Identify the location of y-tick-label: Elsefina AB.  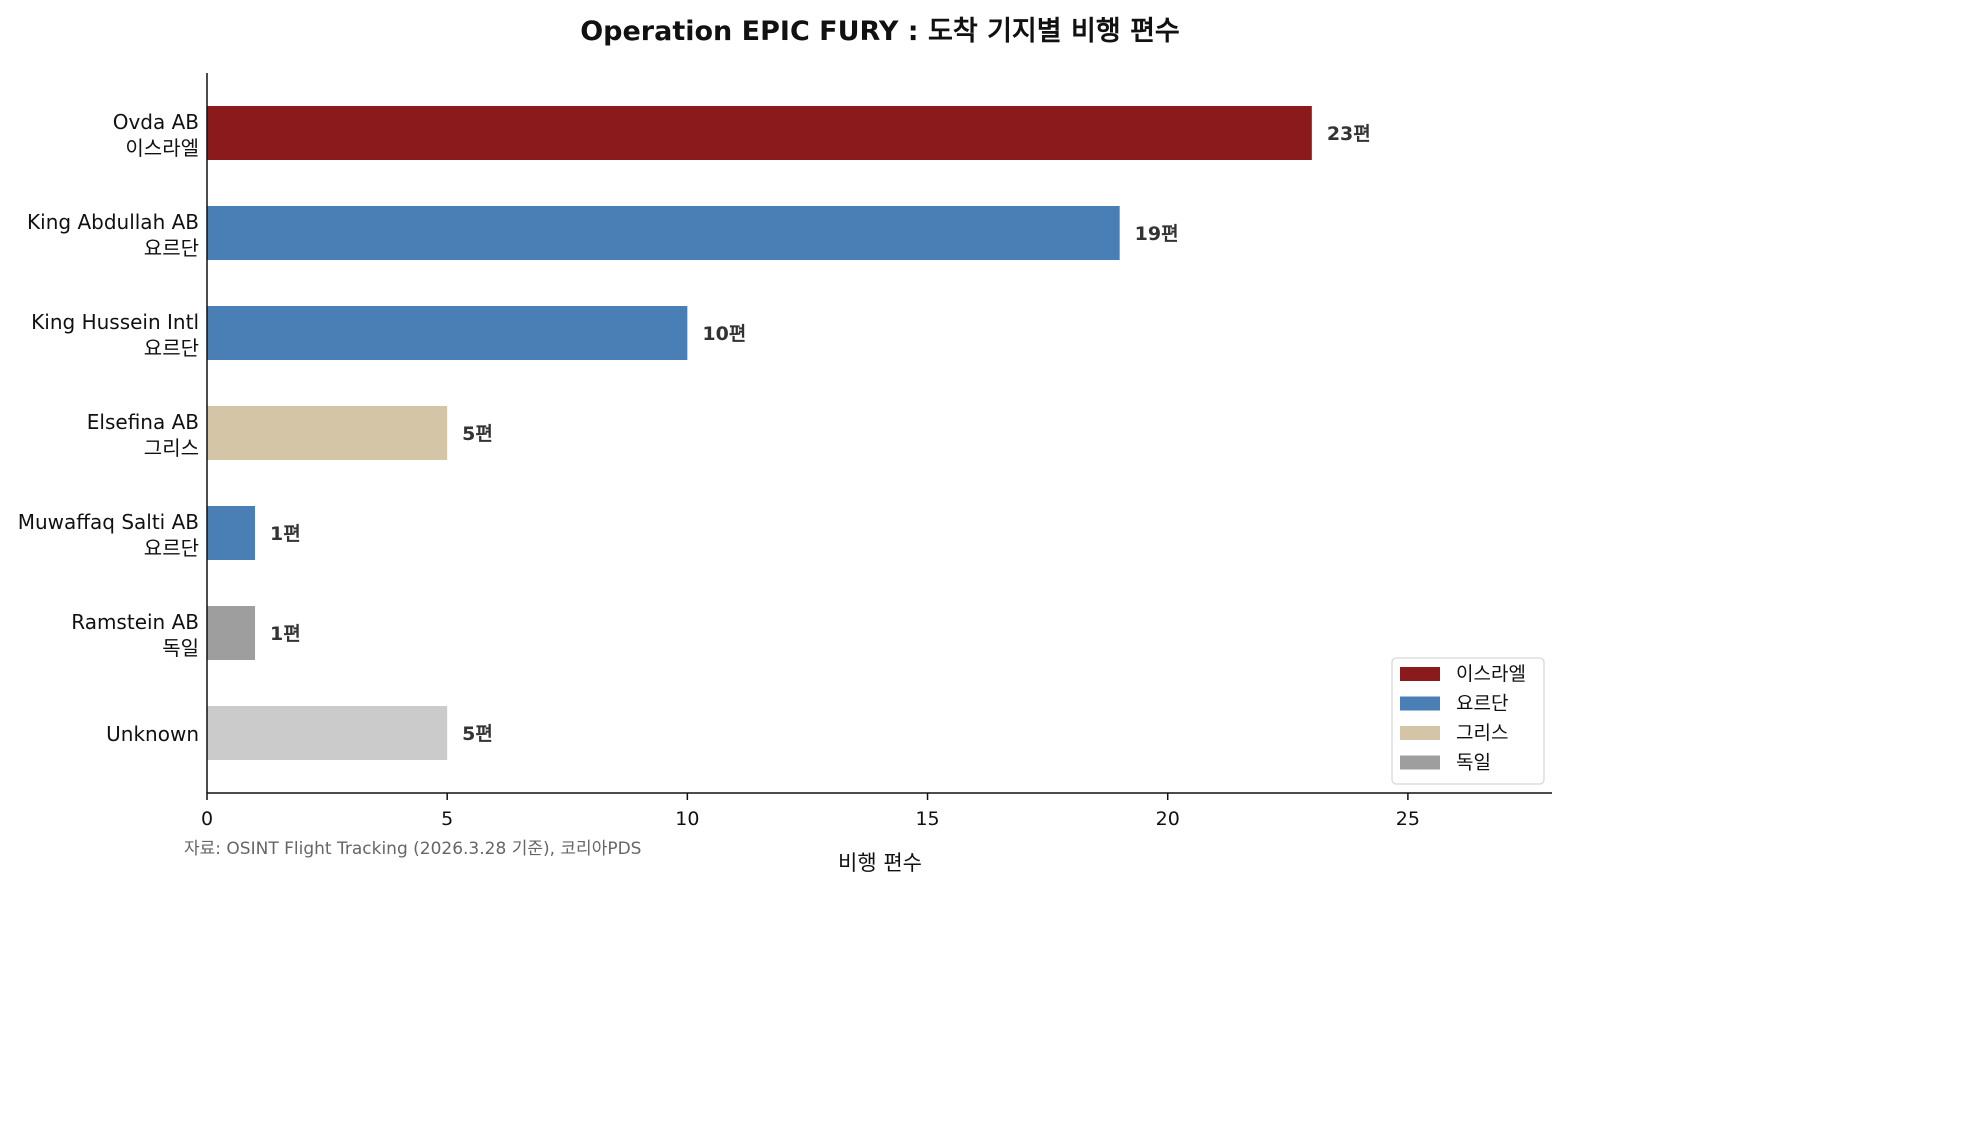
(143, 422).